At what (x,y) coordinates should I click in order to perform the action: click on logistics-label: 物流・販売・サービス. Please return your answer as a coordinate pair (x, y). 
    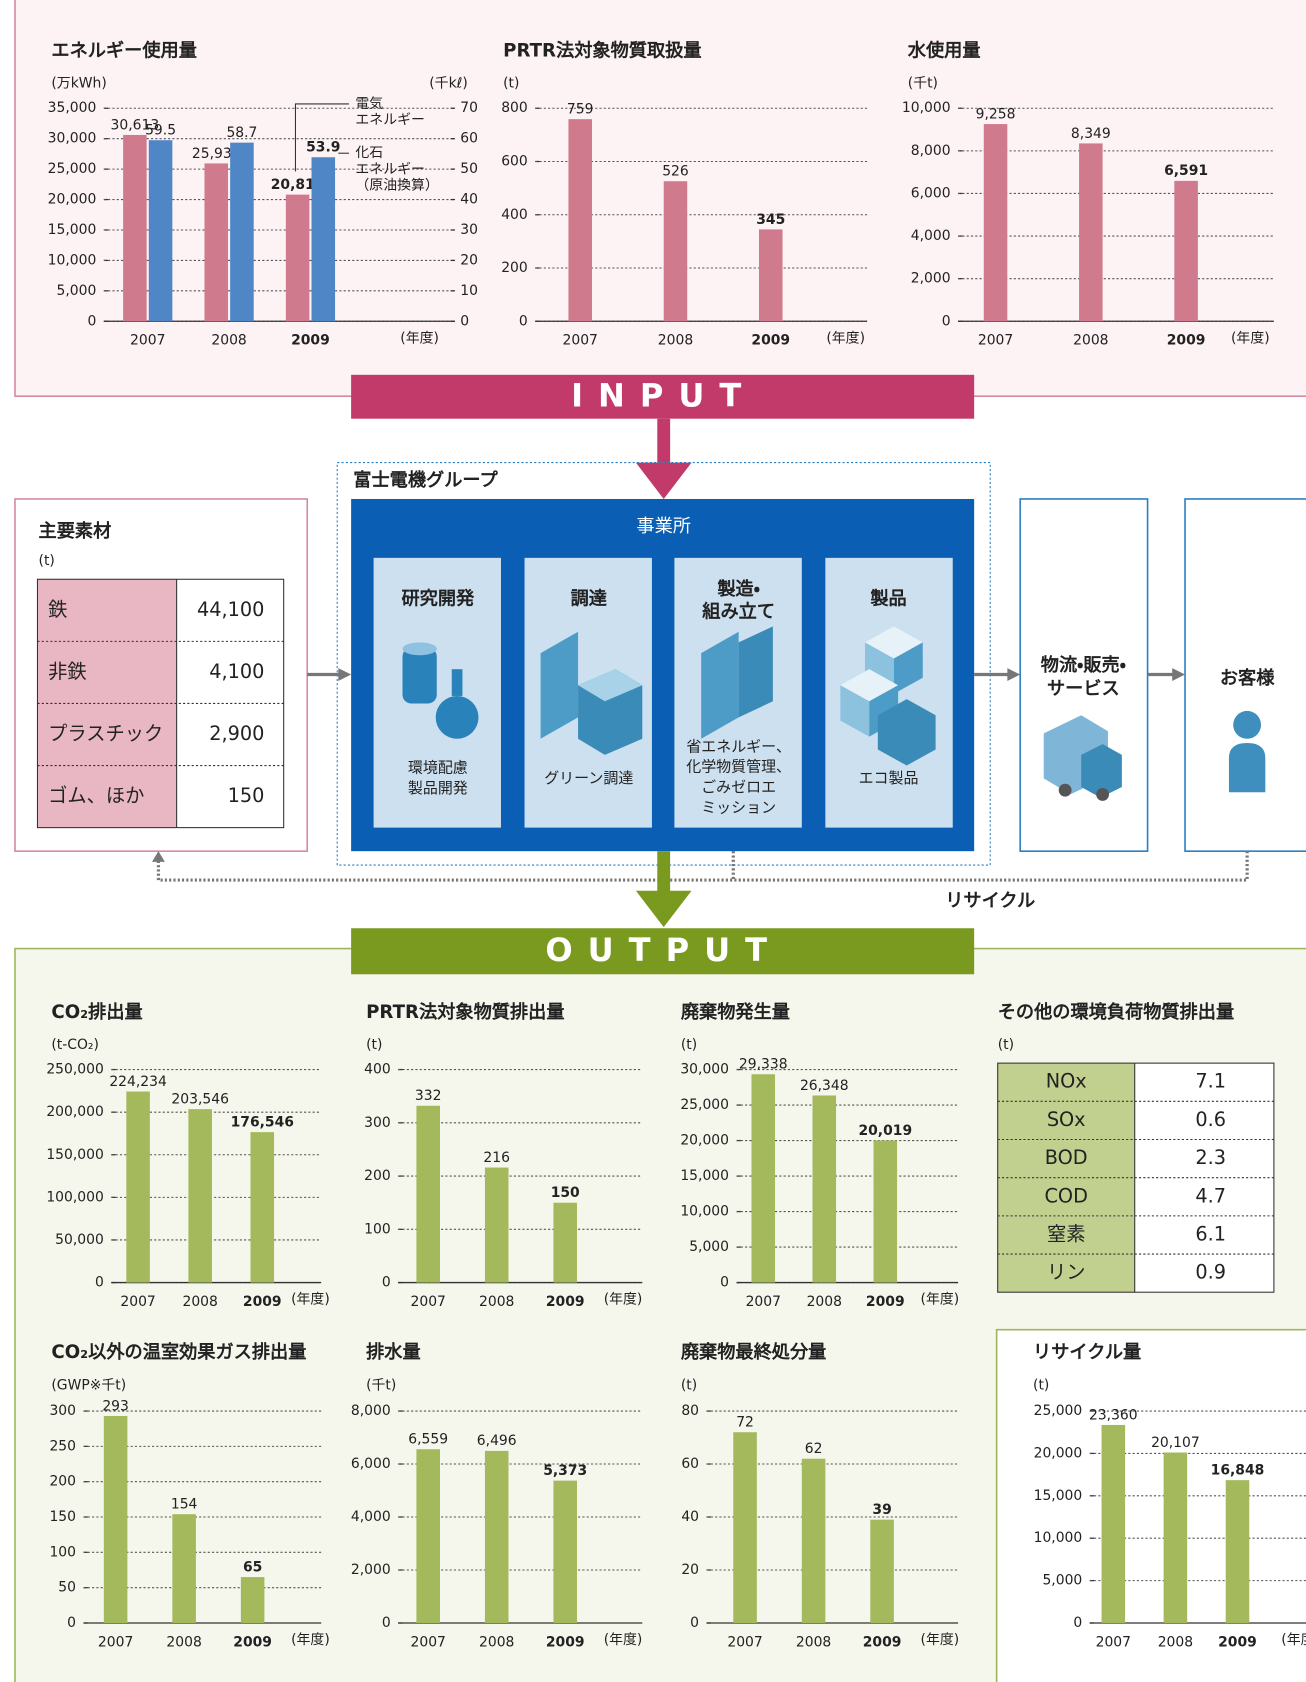
    Looking at the image, I should click on (1083, 677).